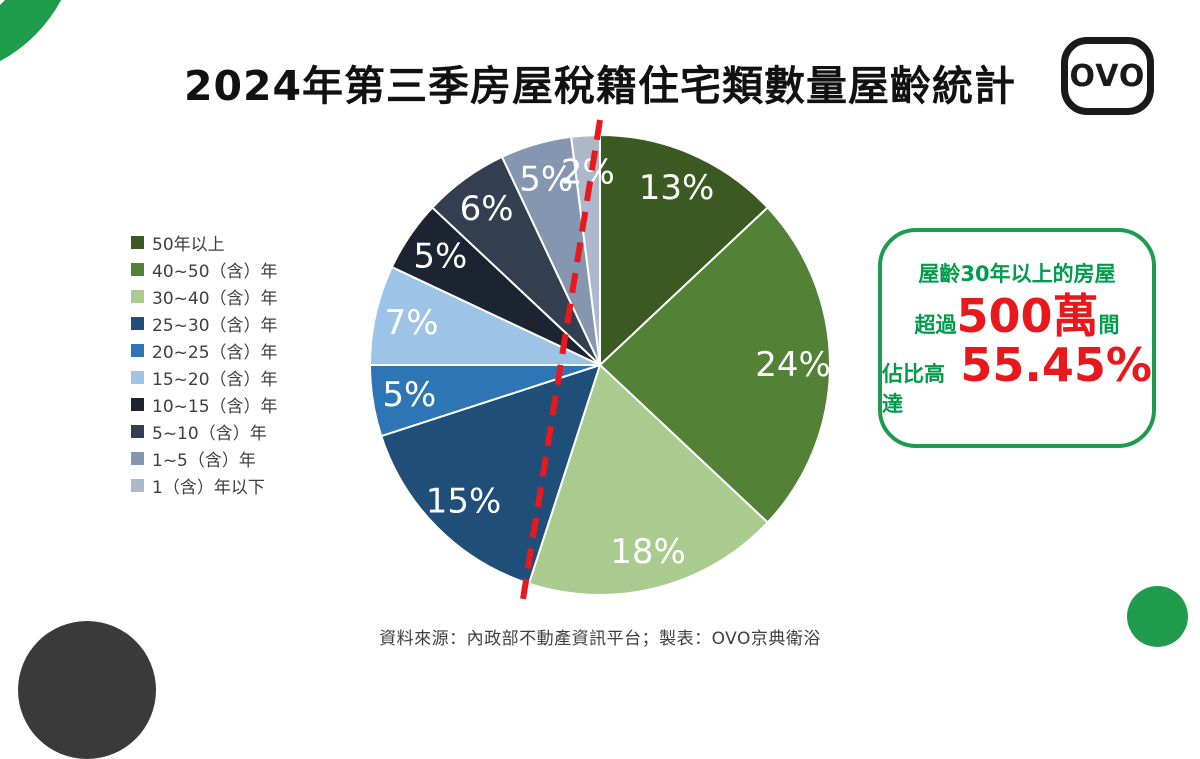 This screenshot has height=759, width=1200. I want to click on legend-label: 40~50（含）年, so click(215, 272).